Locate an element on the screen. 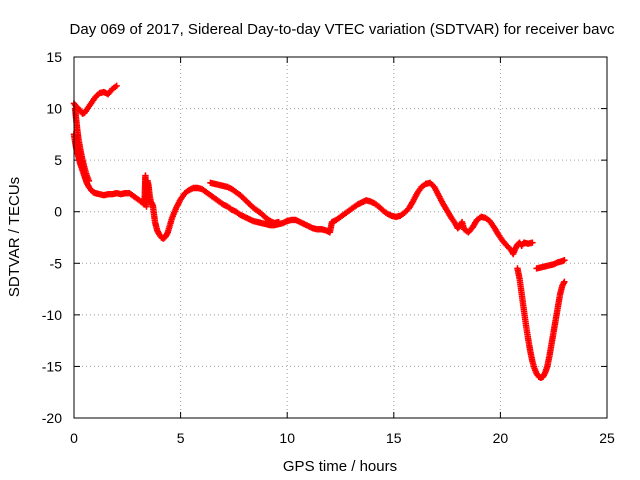  y-tick-label: 15 is located at coordinates (54, 57).